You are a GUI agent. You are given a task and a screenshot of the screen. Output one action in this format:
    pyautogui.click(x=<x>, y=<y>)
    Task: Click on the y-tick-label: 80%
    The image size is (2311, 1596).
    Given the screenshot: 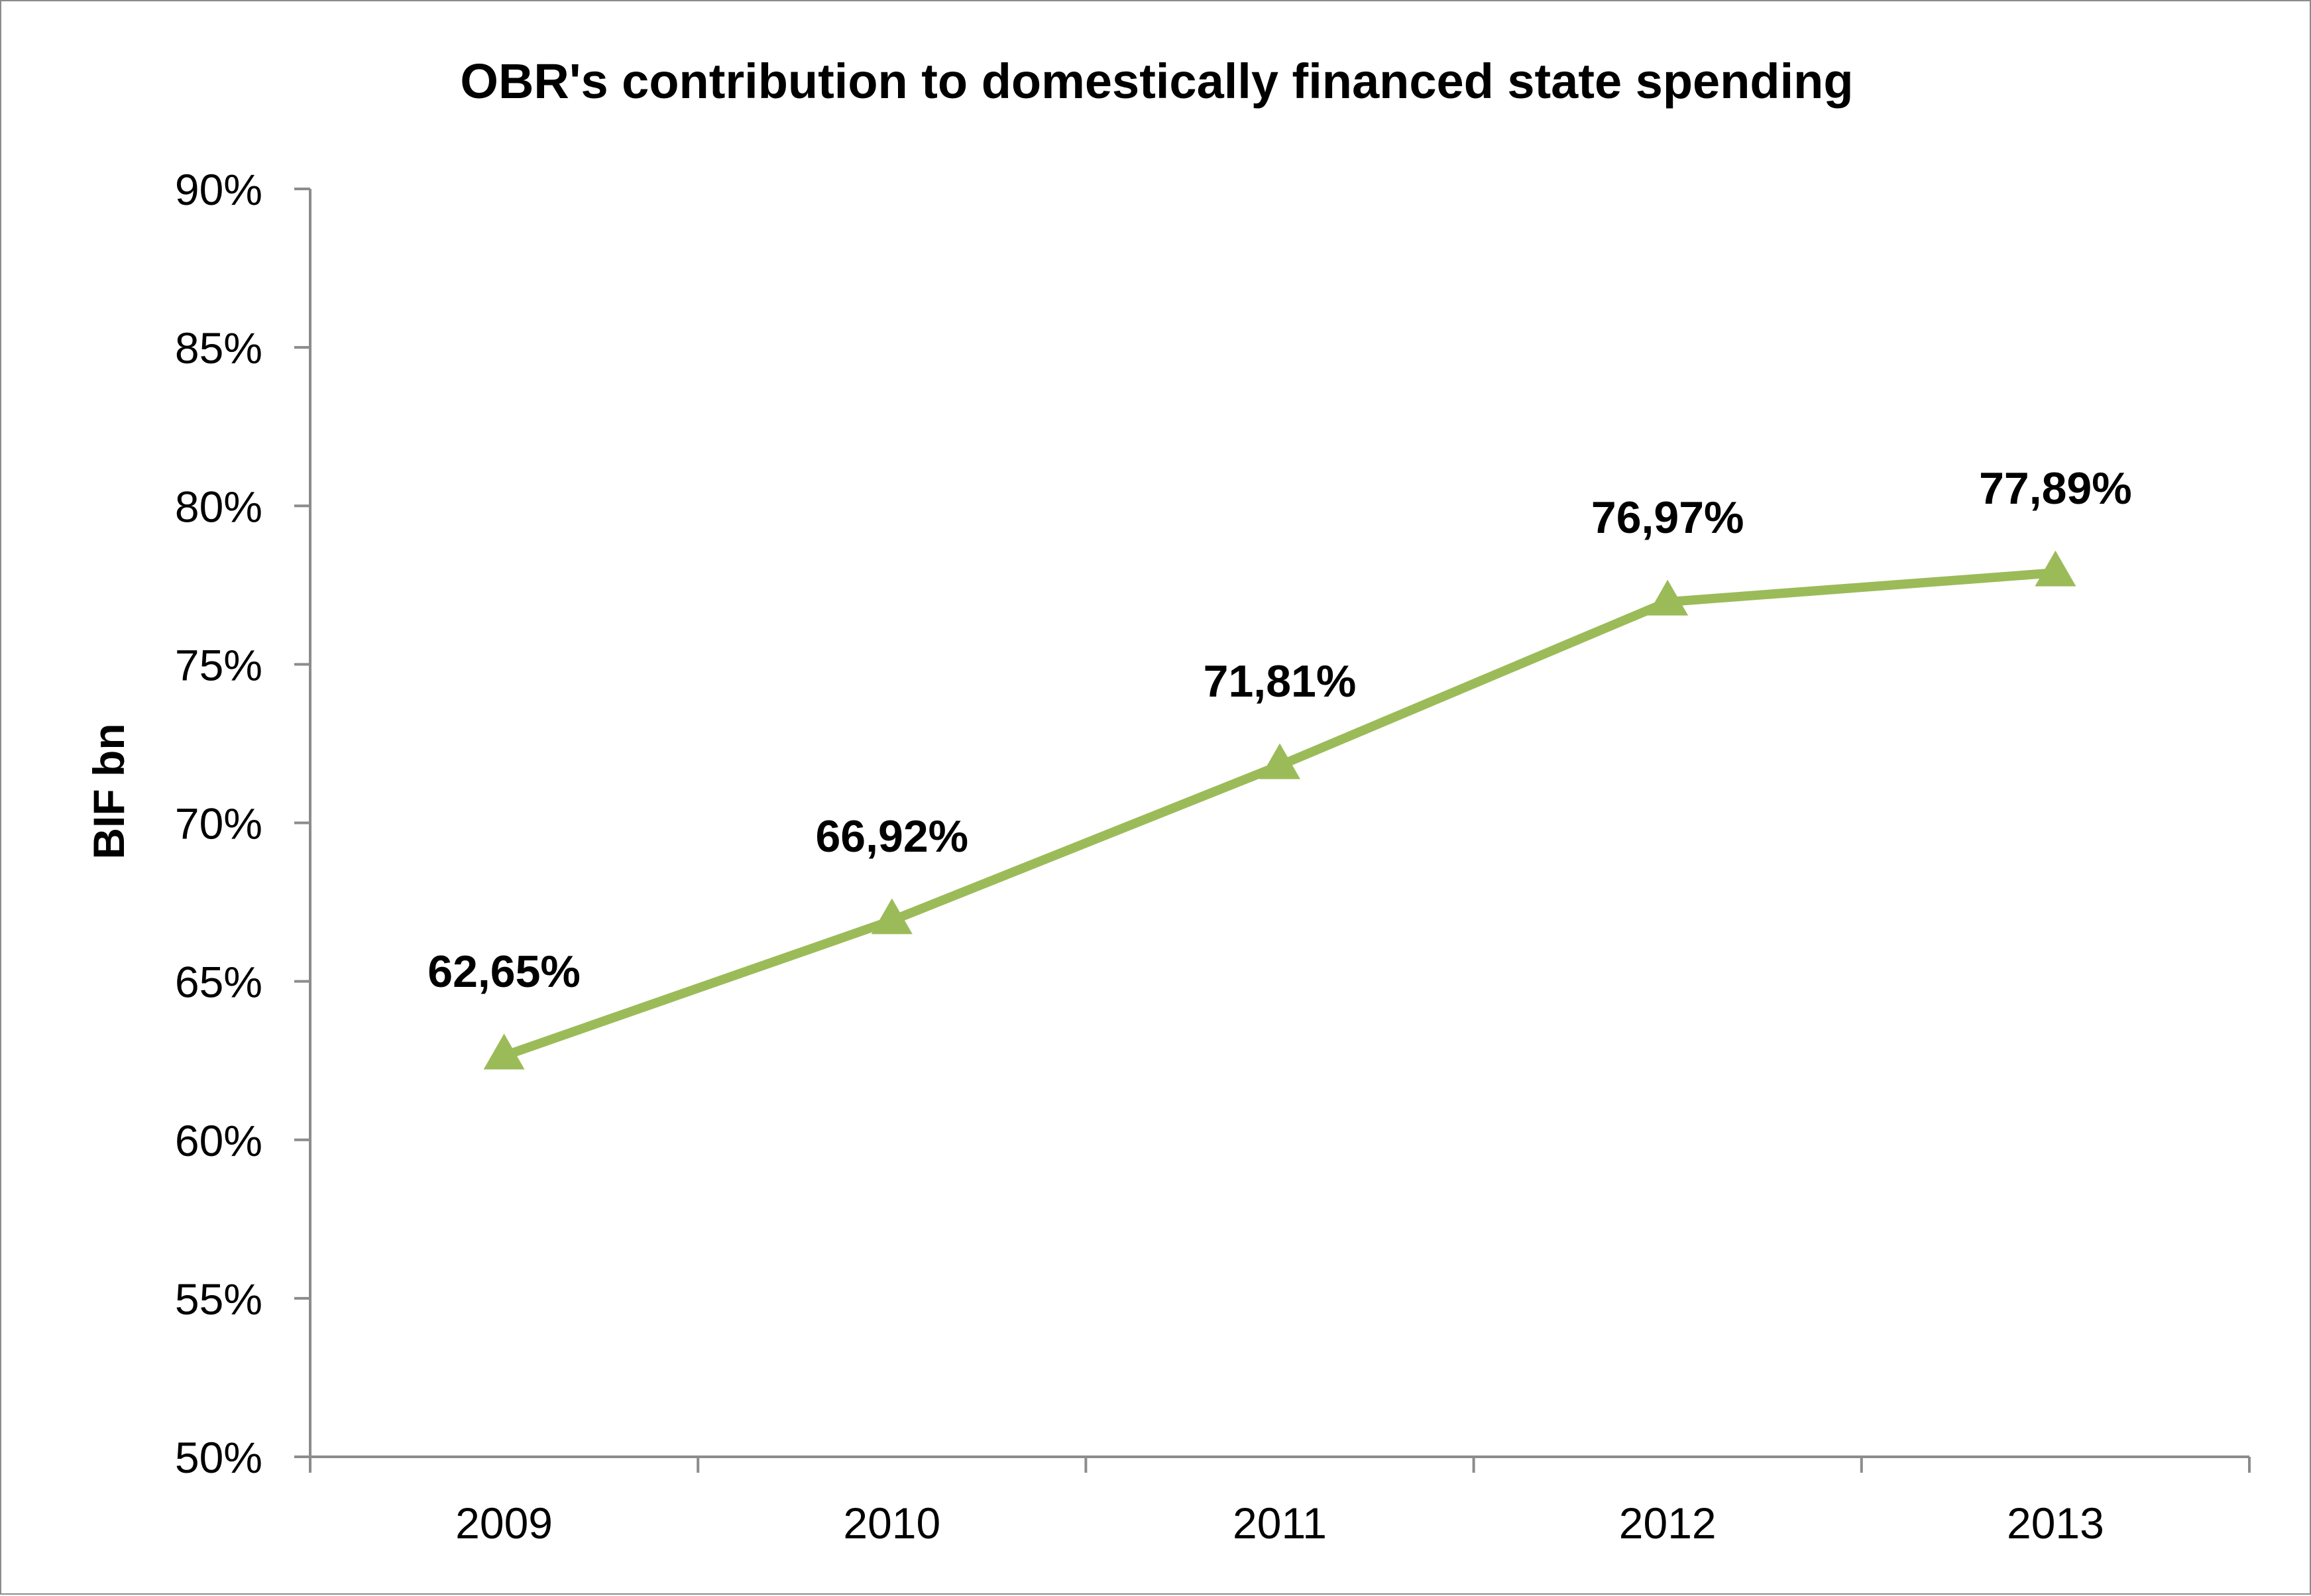 What is the action you would take?
    pyautogui.click(x=218, y=506)
    